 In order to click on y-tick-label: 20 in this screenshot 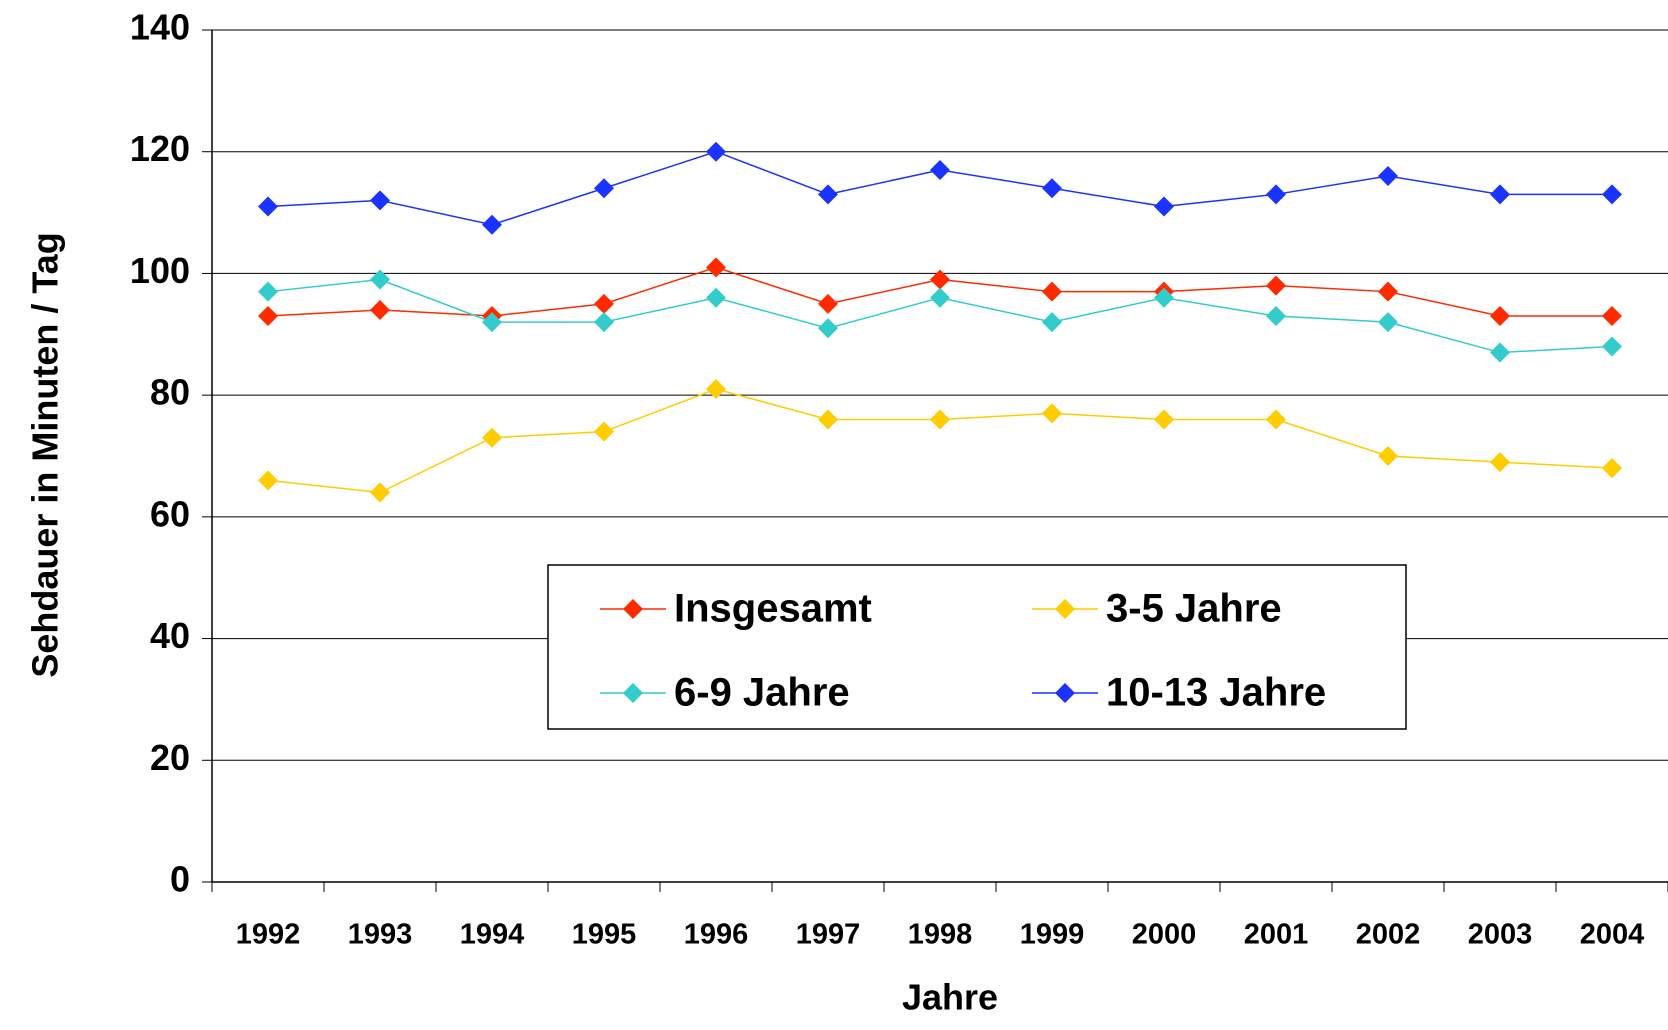, I will do `click(170, 757)`.